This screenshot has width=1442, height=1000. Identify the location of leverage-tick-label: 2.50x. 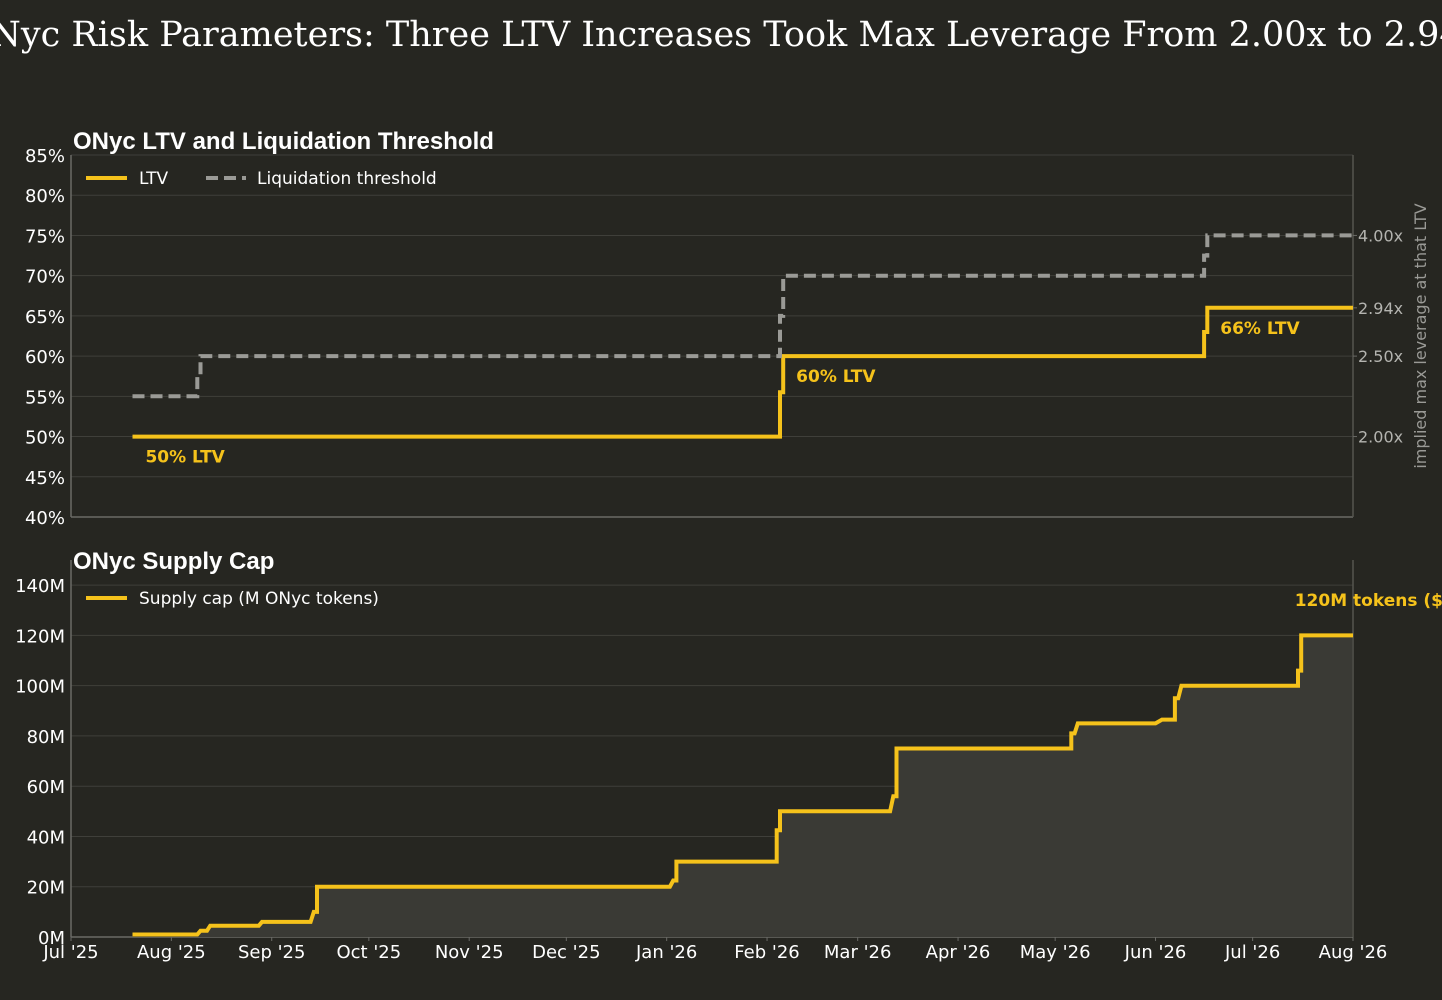
(1380, 356).